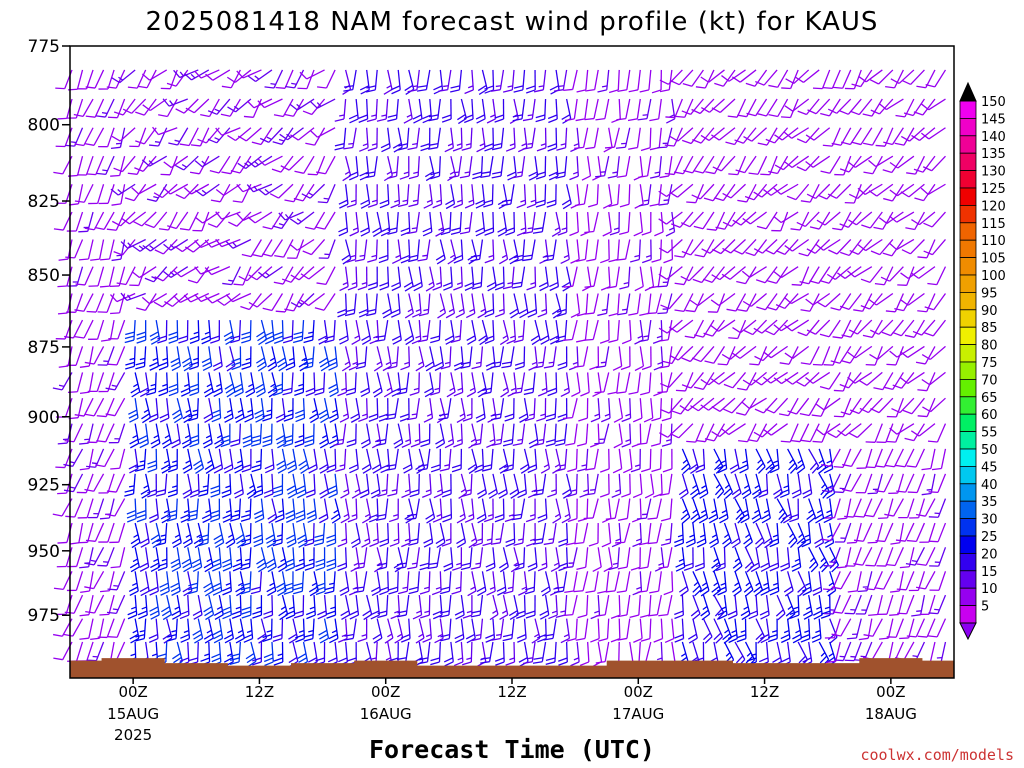  What do you see at coordinates (937, 755) in the screenshot?
I see `credit-link: coolwx.com/models` at bounding box center [937, 755].